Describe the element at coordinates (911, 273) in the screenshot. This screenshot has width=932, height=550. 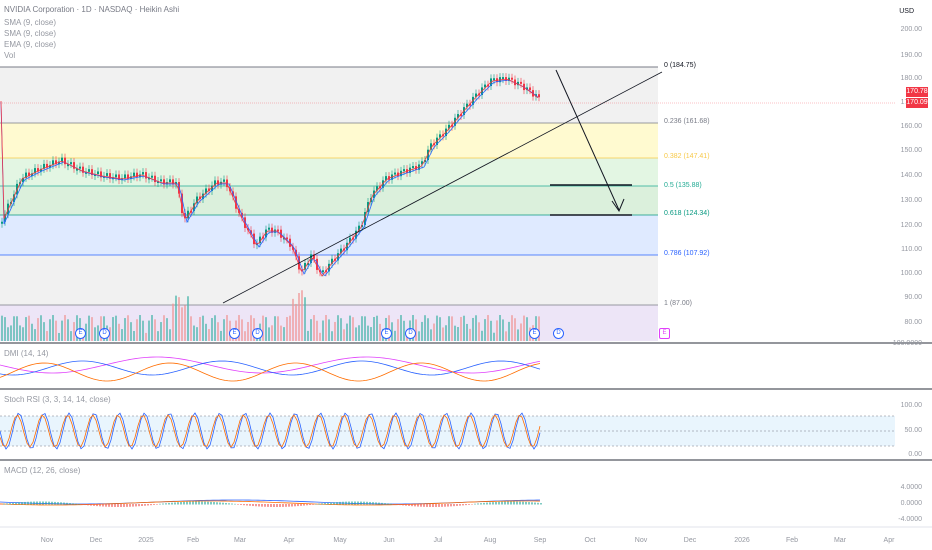
I see `price-tick: 100.00` at that location.